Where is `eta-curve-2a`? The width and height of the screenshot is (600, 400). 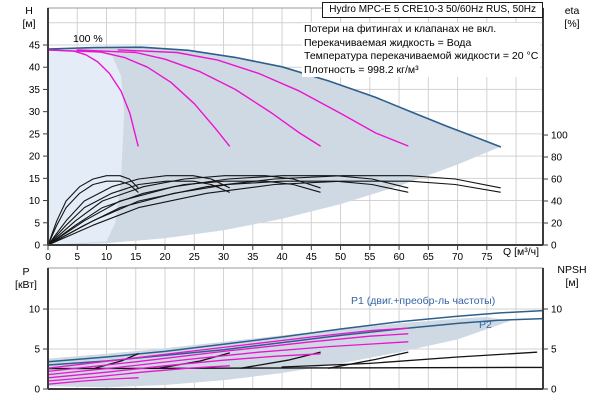
eta-curve-2a is located at coordinates (139, 210).